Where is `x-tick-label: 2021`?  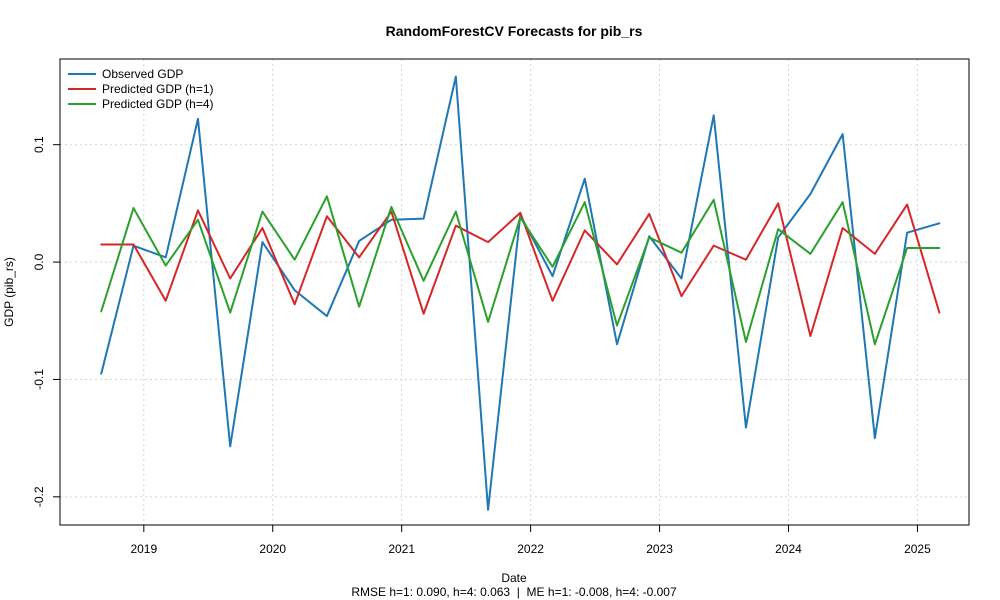 x-tick-label: 2021 is located at coordinates (401, 549).